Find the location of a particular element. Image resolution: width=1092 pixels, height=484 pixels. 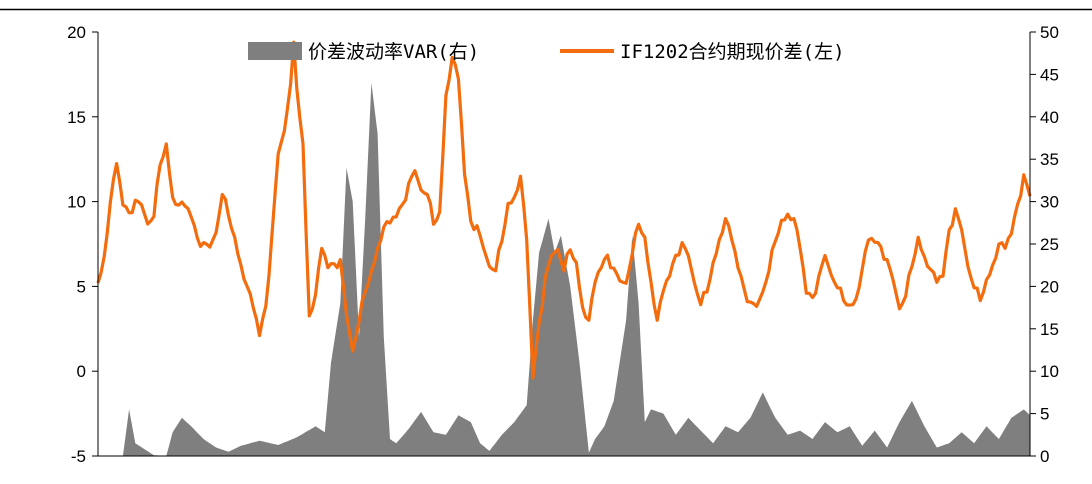

right-tick-label: 20 is located at coordinates (1049, 286).